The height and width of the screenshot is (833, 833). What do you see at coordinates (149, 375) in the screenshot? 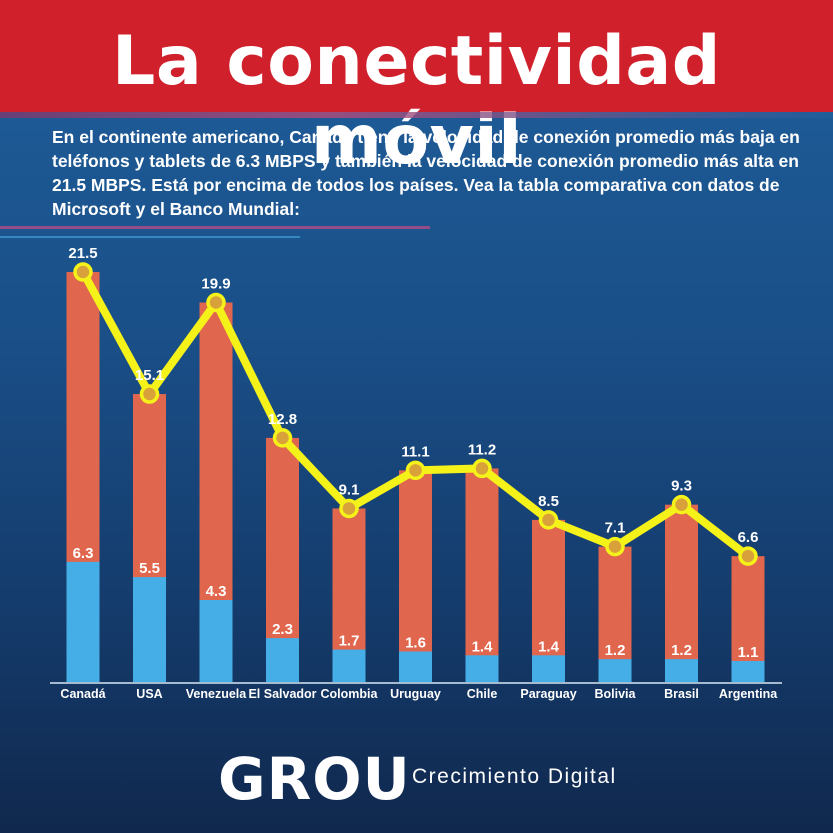
I see `data-label-max: 15.1` at bounding box center [149, 375].